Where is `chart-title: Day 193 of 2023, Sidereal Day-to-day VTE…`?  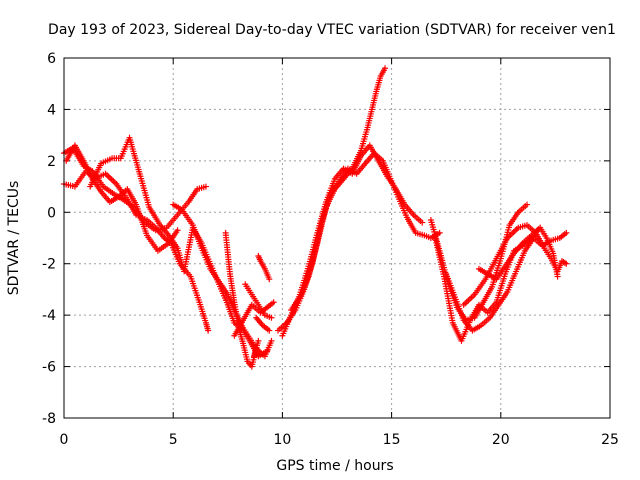
chart-title: Day 193 of 2023, Sidereal Day-to-day VTE… is located at coordinates (332, 30).